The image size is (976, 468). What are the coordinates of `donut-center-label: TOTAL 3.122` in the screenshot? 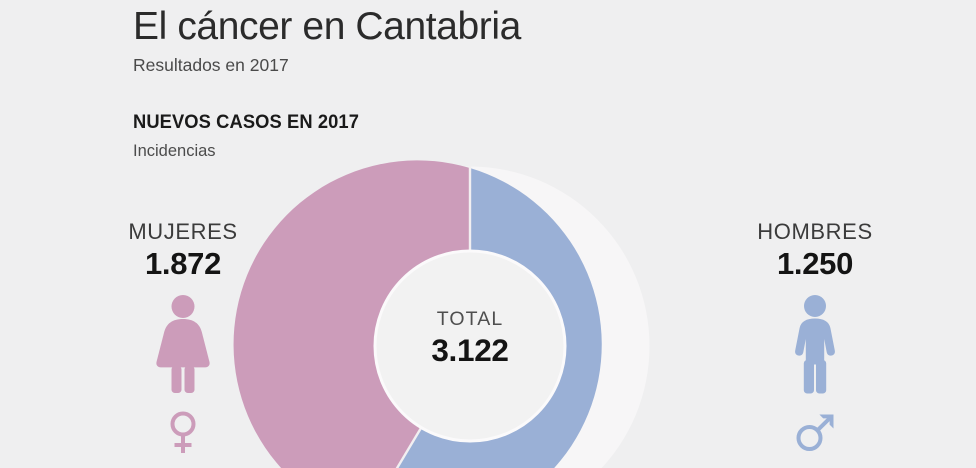 It's located at (470, 338).